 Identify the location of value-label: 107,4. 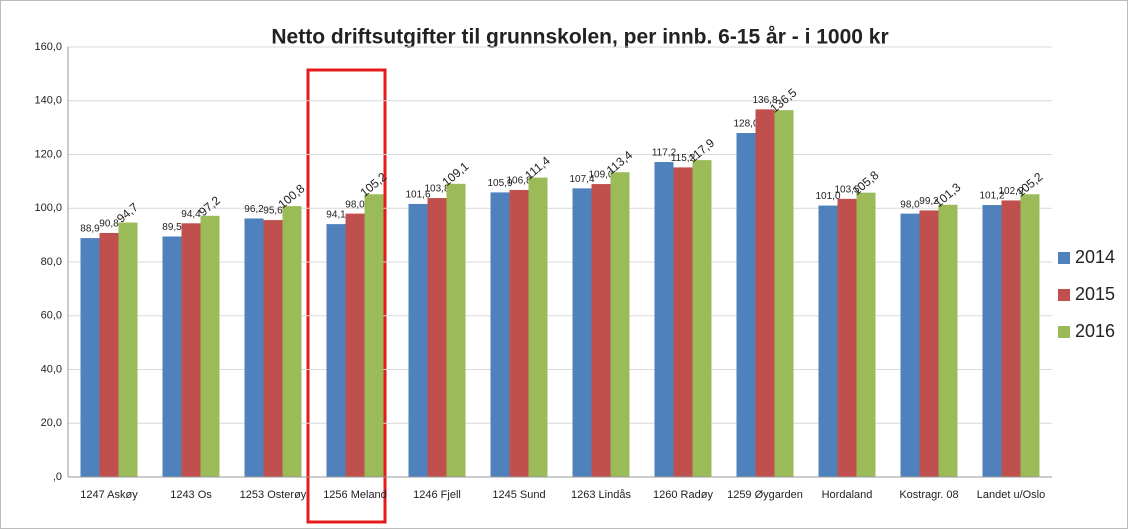
(581, 179).